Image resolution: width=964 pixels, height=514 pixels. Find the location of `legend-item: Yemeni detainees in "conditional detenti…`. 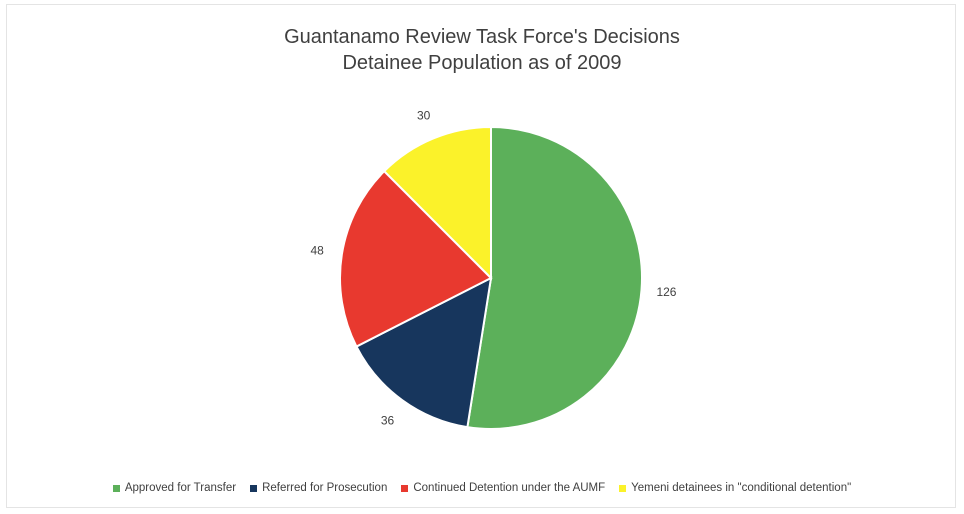

legend-item: Yemeni detainees in "conditional detenti… is located at coordinates (735, 488).